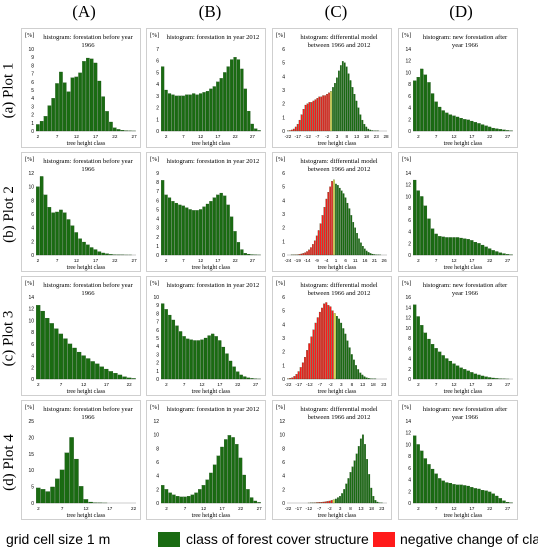 The height and width of the screenshot is (550, 538). I want to click on x-tick-label: 8, so click(352, 384).